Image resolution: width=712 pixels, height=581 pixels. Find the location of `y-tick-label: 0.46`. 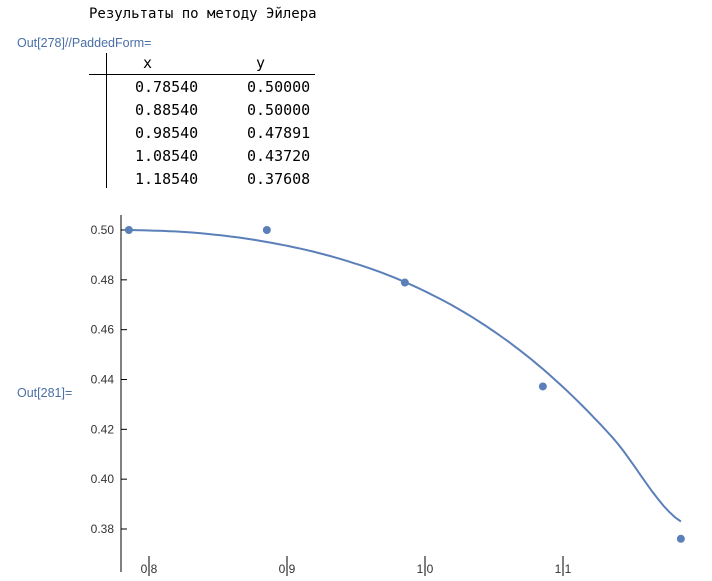

y-tick-label: 0.46 is located at coordinates (103, 330).